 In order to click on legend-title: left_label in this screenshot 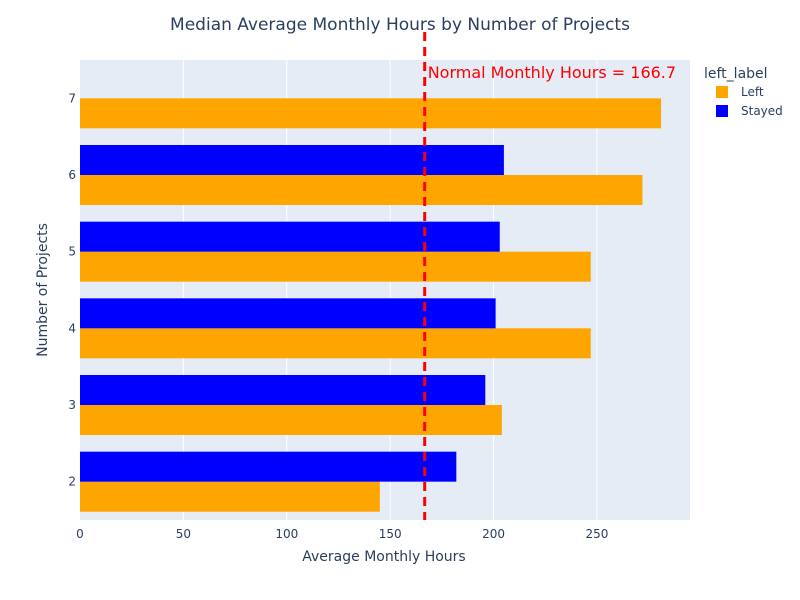, I will do `click(736, 74)`.